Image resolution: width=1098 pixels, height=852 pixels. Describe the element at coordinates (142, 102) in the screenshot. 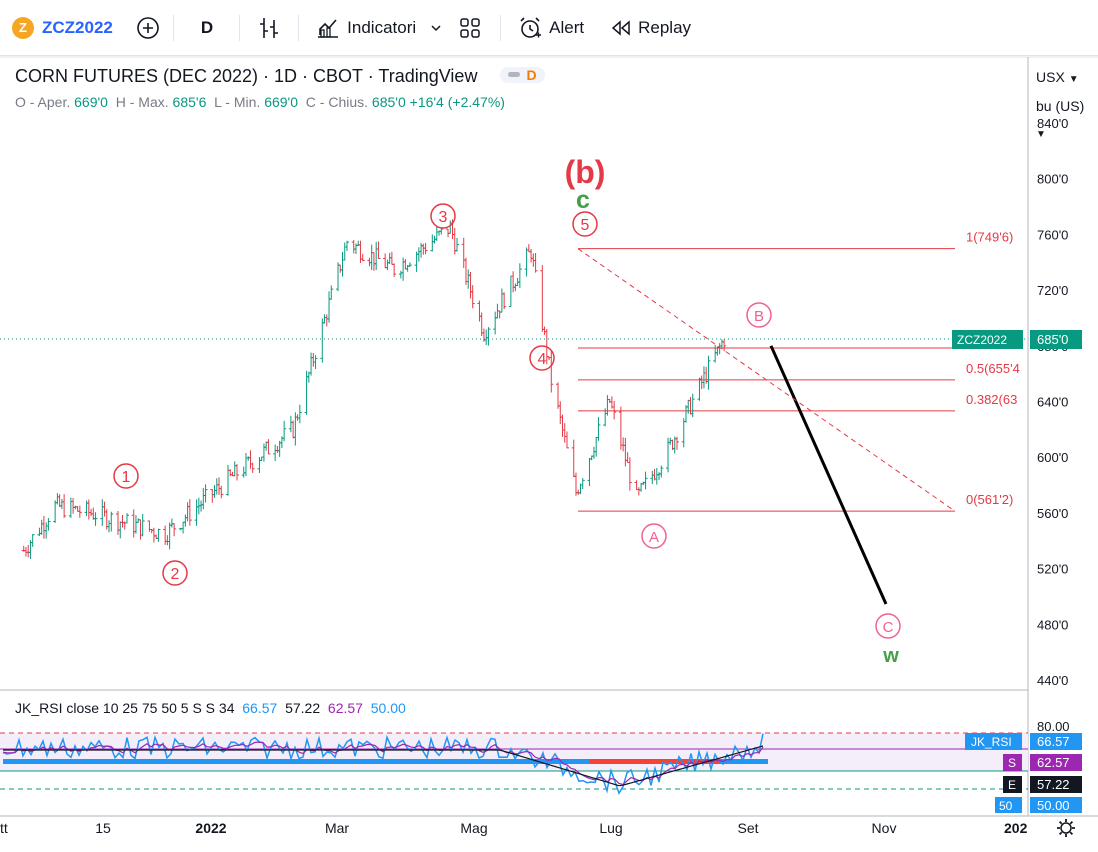

I see `high-label: H - Max.` at that location.